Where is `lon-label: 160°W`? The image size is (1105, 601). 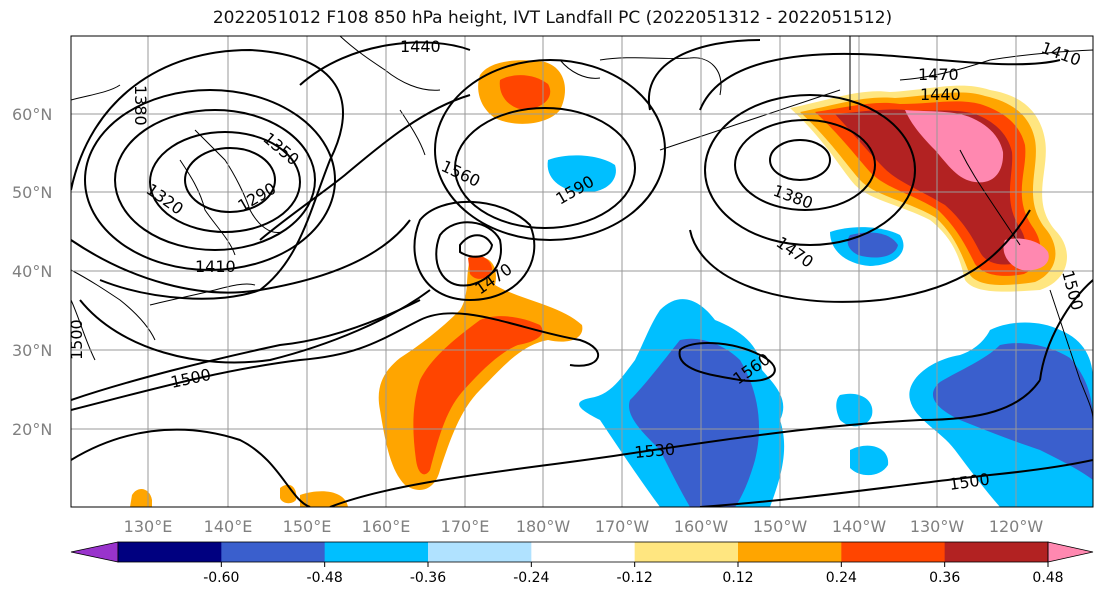
lon-label: 160°W is located at coordinates (701, 526).